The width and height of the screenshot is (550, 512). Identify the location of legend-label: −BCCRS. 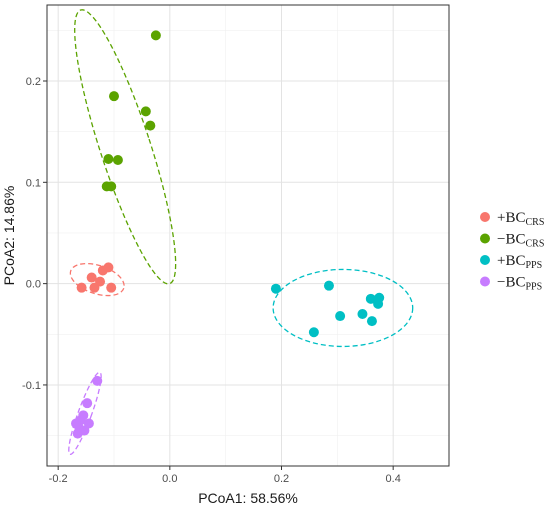
(520, 241).